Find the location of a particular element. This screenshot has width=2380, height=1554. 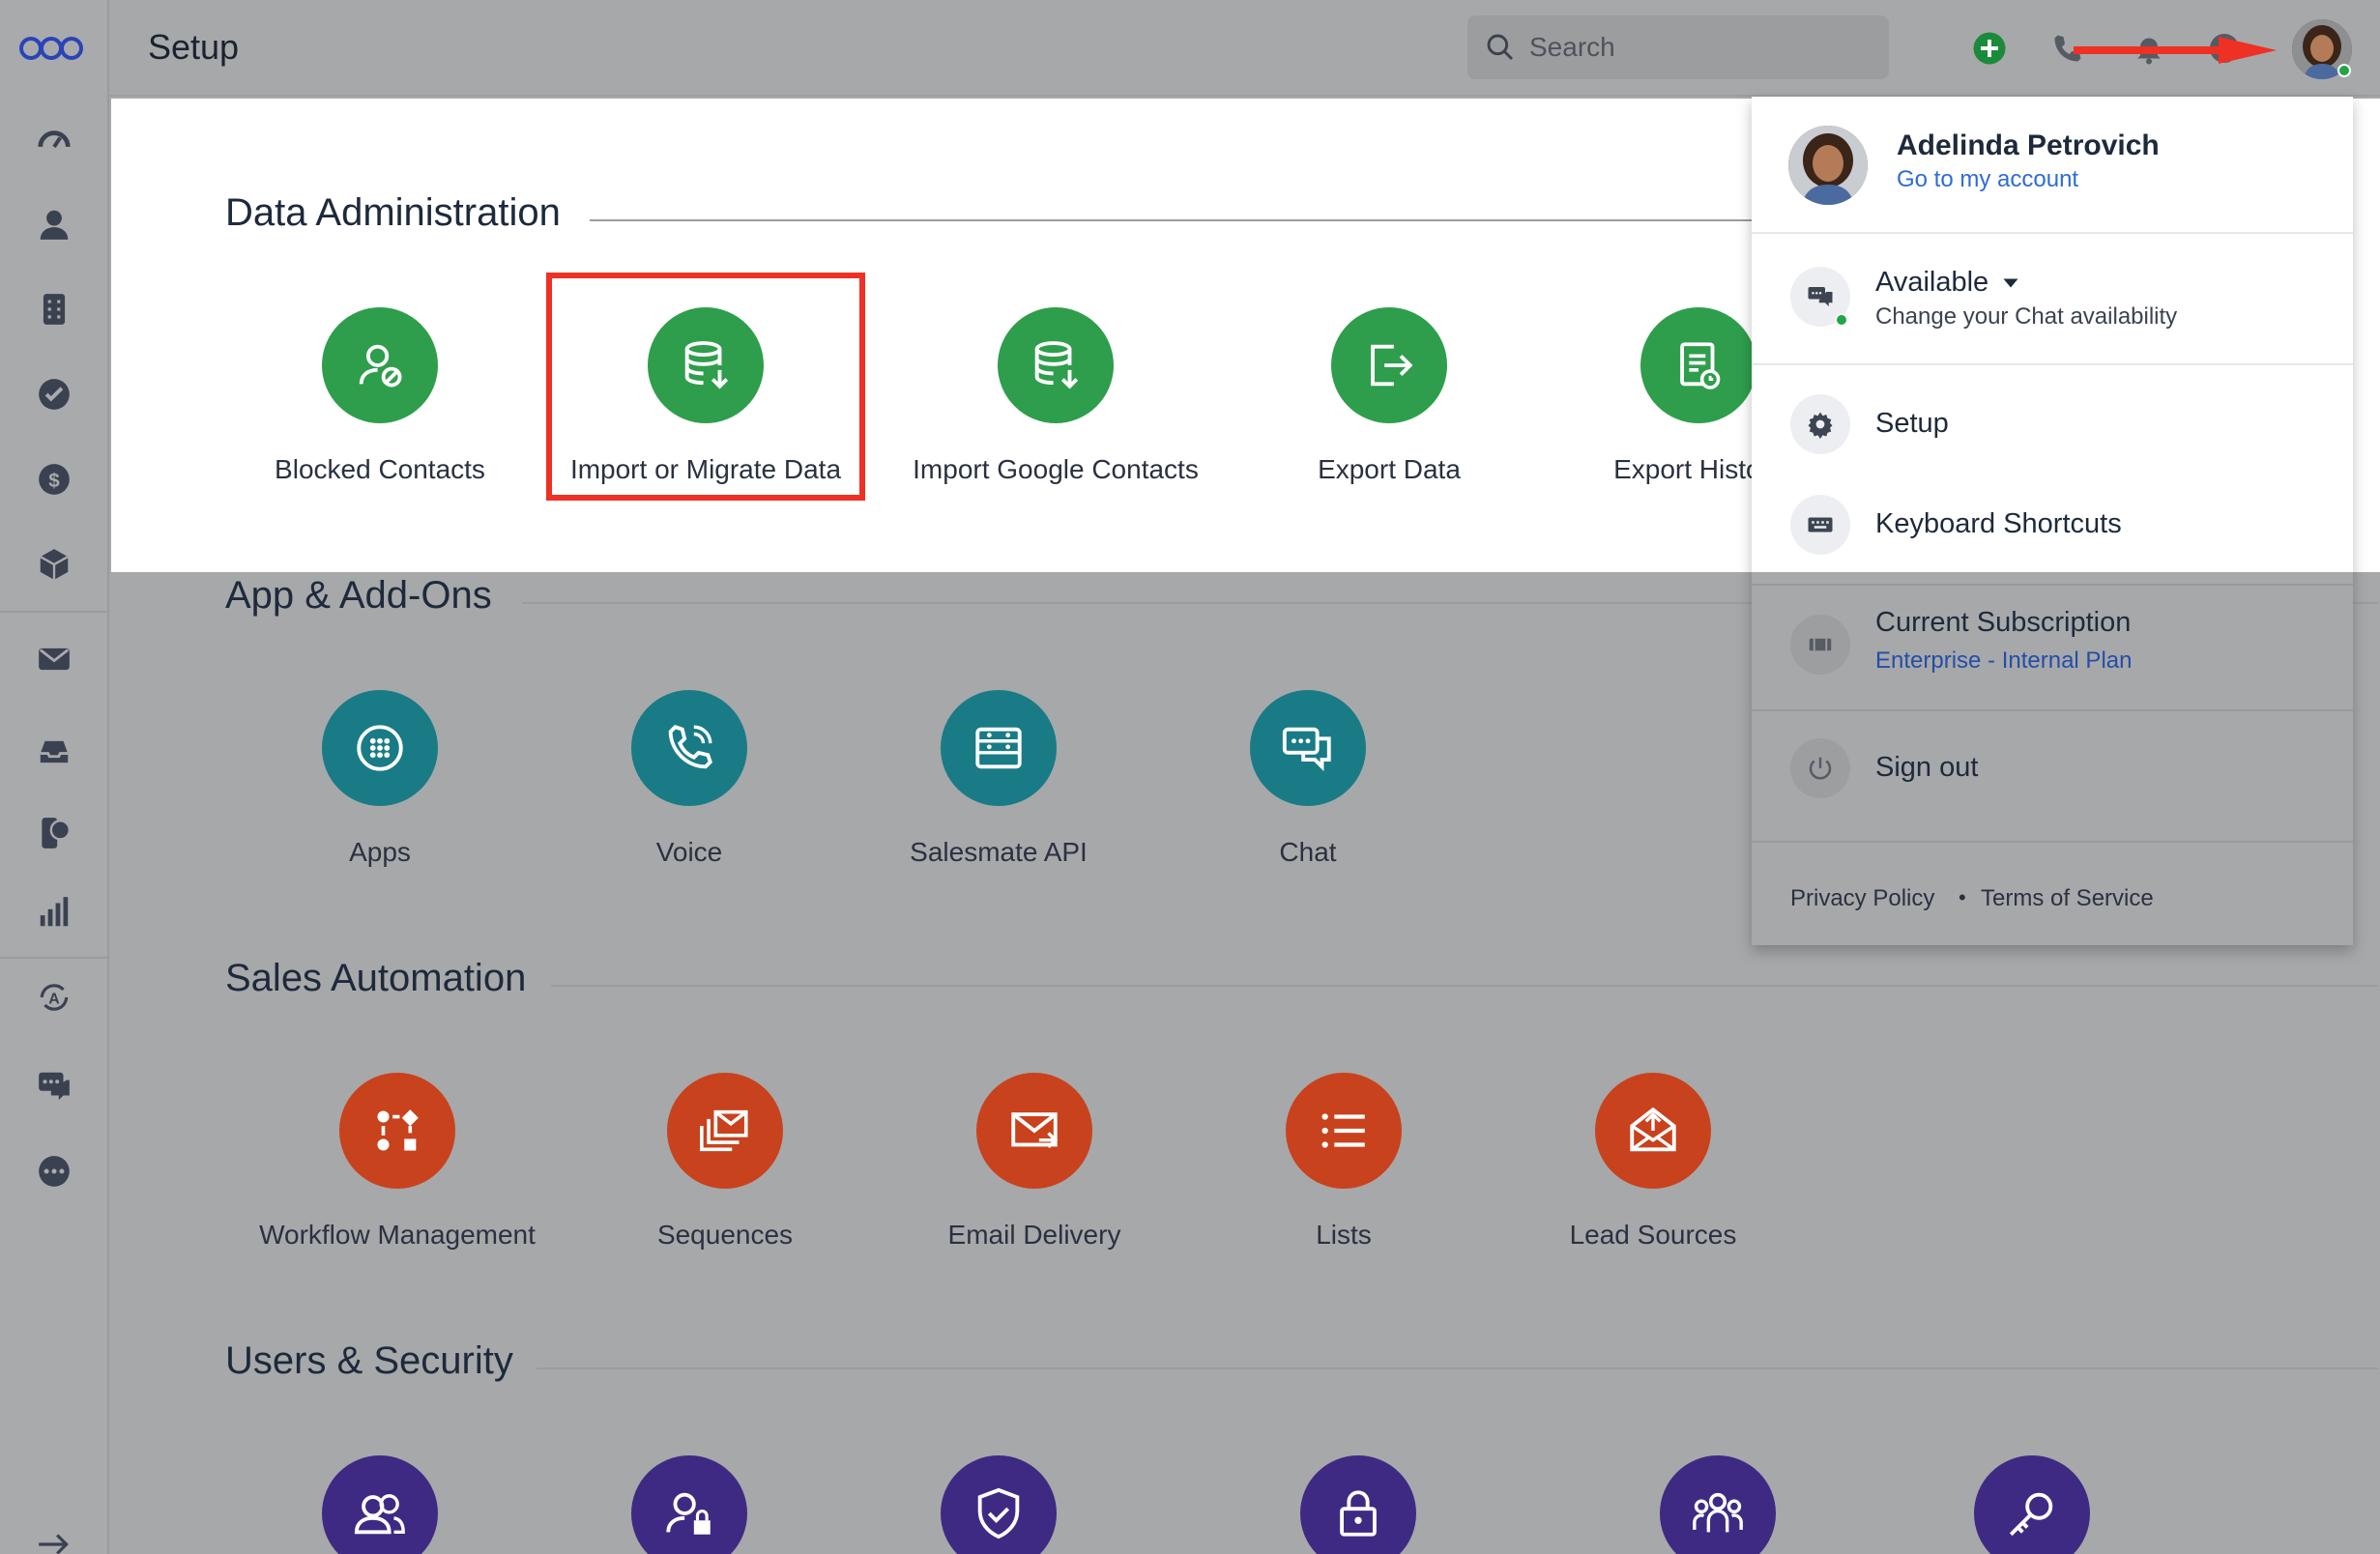

phone-button is located at coordinates (2068, 48).